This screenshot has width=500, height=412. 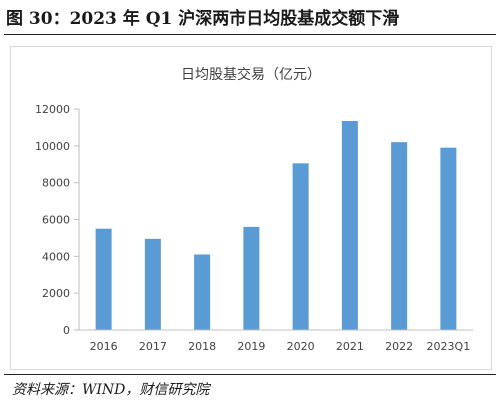 What do you see at coordinates (202, 292) in the screenshot?
I see `bar-2018` at bounding box center [202, 292].